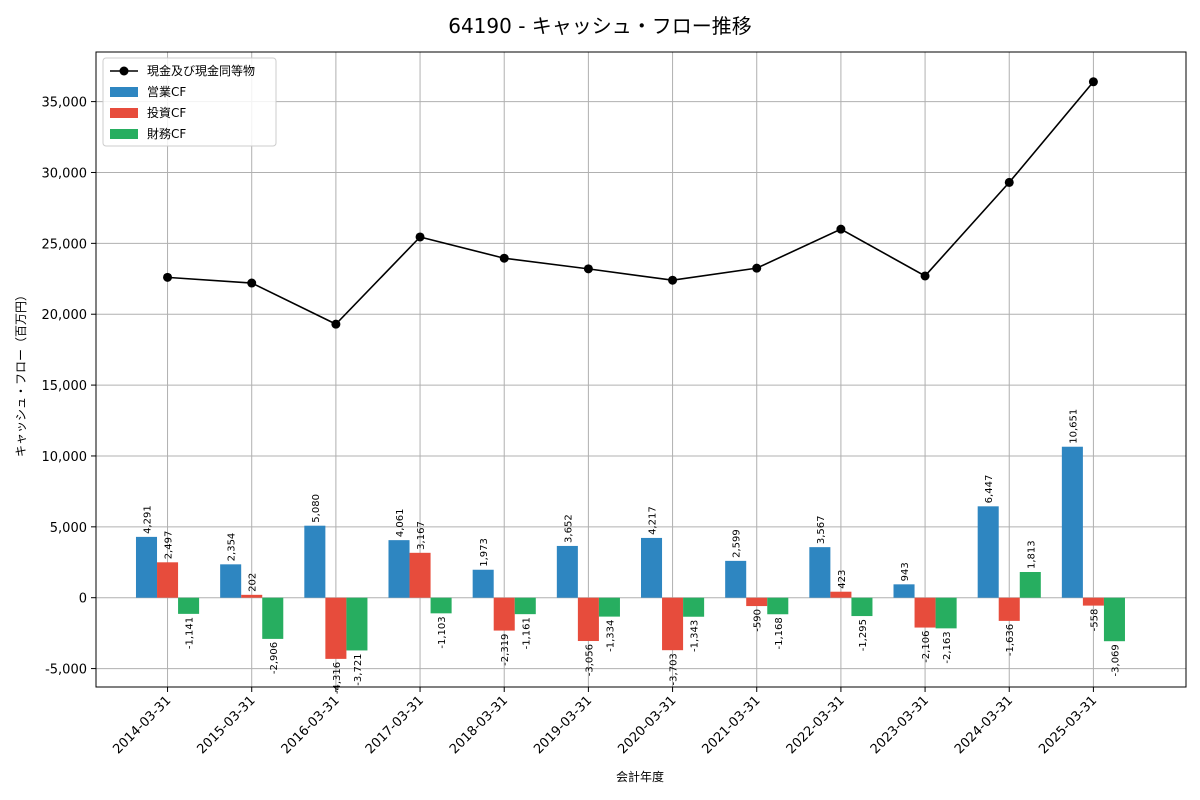  Describe the element at coordinates (900, 725) in the screenshot. I see `x-tick-label: 2023-03-31` at that location.